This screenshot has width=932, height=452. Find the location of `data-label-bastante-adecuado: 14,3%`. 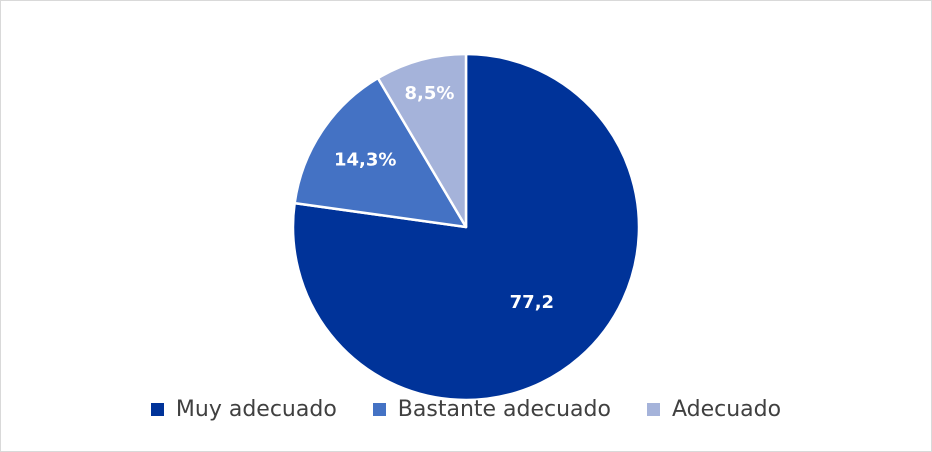

data-label-bastante-adecuado: 14,3% is located at coordinates (365, 159).